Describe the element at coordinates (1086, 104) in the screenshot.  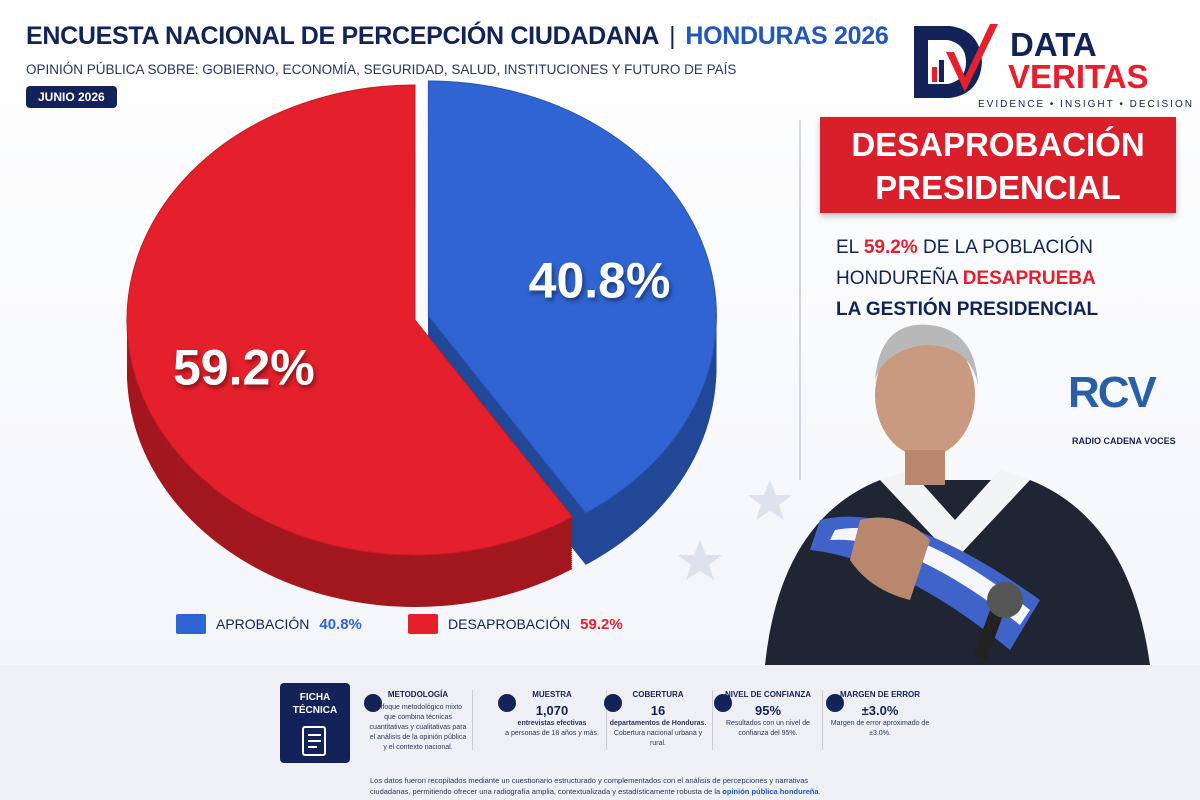
I see `logo-tagline: EVIDENCE • INSIGHT • DECISION` at that location.